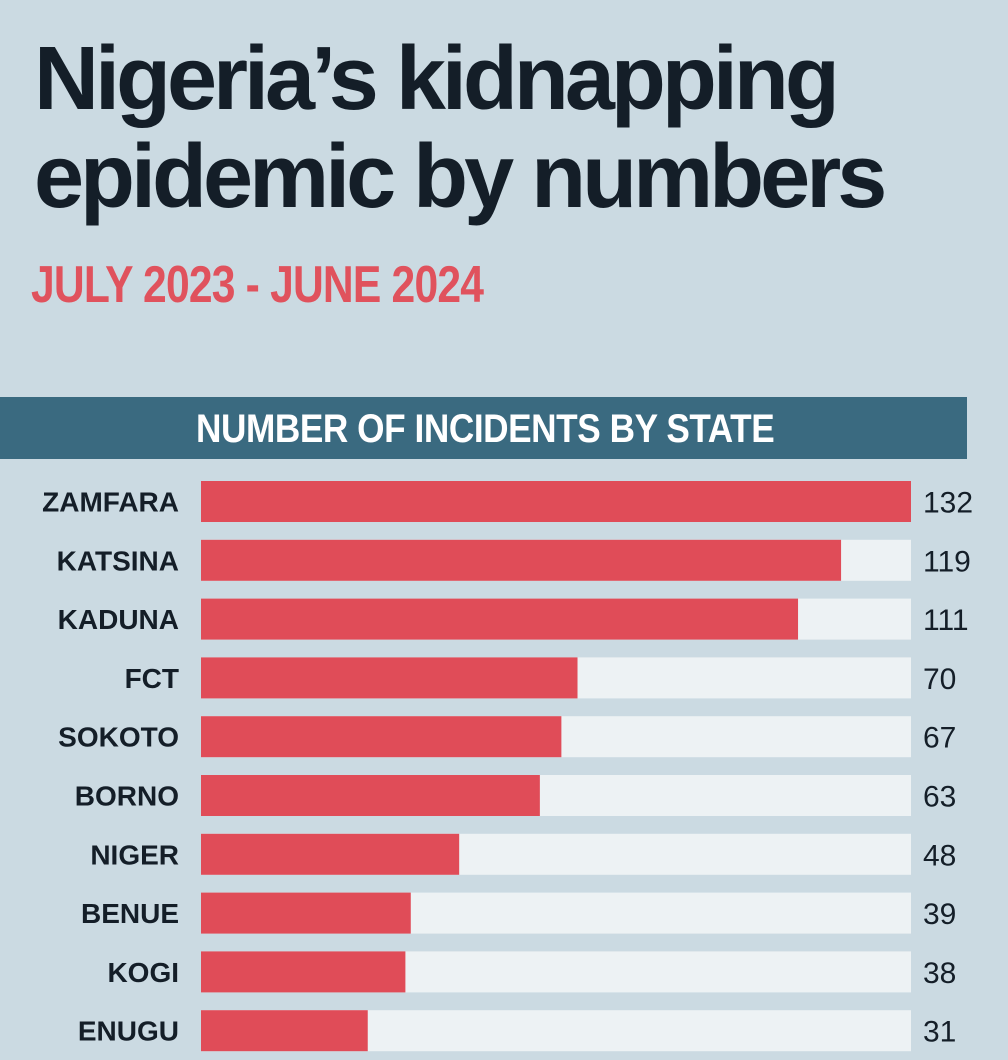 The height and width of the screenshot is (1060, 1008). I want to click on value-label-borno: 63, so click(939, 797).